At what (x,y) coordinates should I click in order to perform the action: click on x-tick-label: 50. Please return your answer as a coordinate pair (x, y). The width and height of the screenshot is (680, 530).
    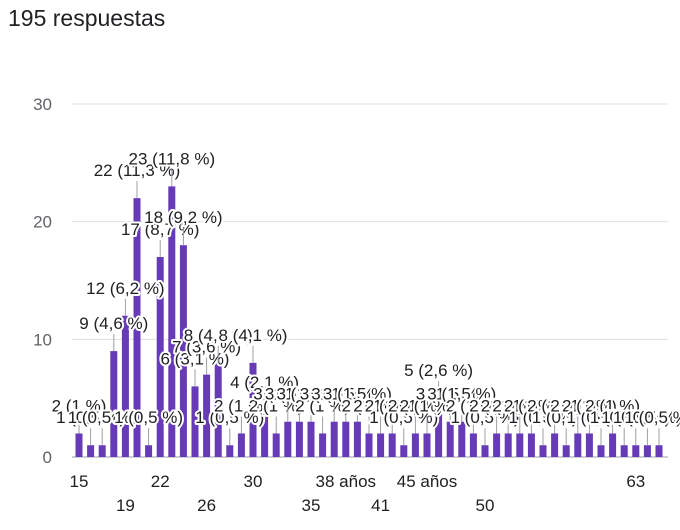
    Looking at the image, I should click on (485, 505).